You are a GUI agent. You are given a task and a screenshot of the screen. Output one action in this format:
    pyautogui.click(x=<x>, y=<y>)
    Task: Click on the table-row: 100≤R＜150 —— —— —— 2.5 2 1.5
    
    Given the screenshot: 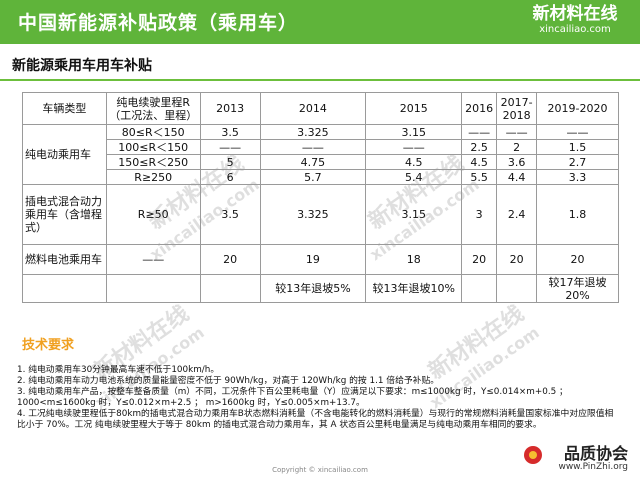 What is the action you would take?
    pyautogui.click(x=321, y=147)
    